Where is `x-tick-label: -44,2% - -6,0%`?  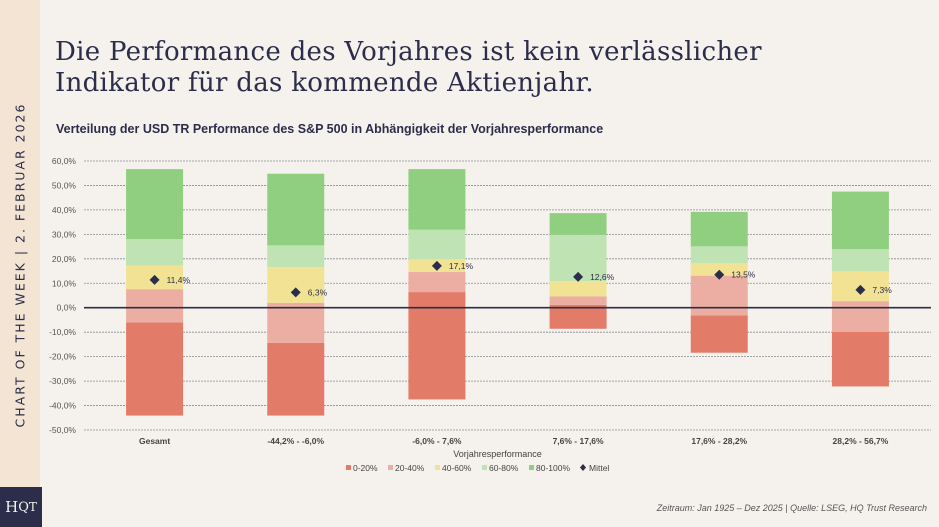 x-tick-label: -44,2% - -6,0% is located at coordinates (295, 441).